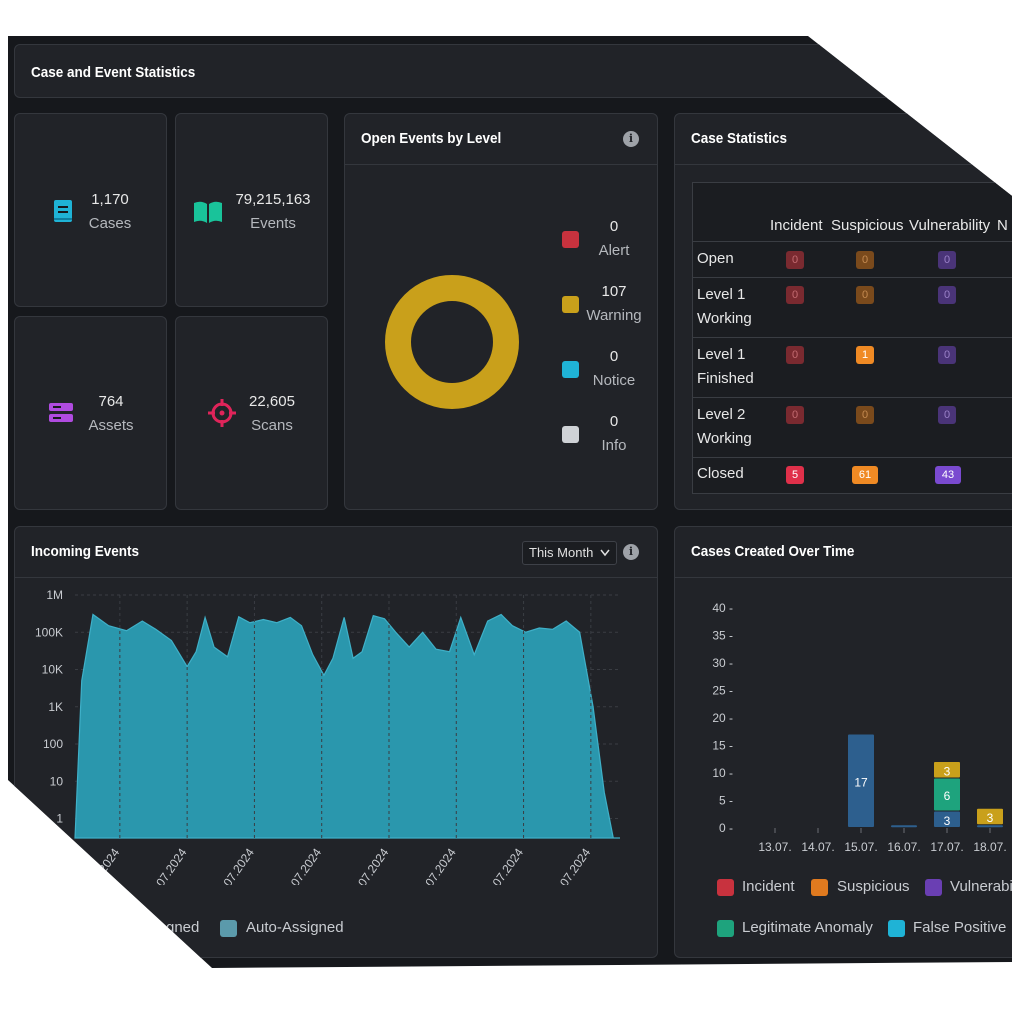 The image size is (1024, 1024). What do you see at coordinates (55, 707) in the screenshot?
I see `y-tick-label: 1K` at bounding box center [55, 707].